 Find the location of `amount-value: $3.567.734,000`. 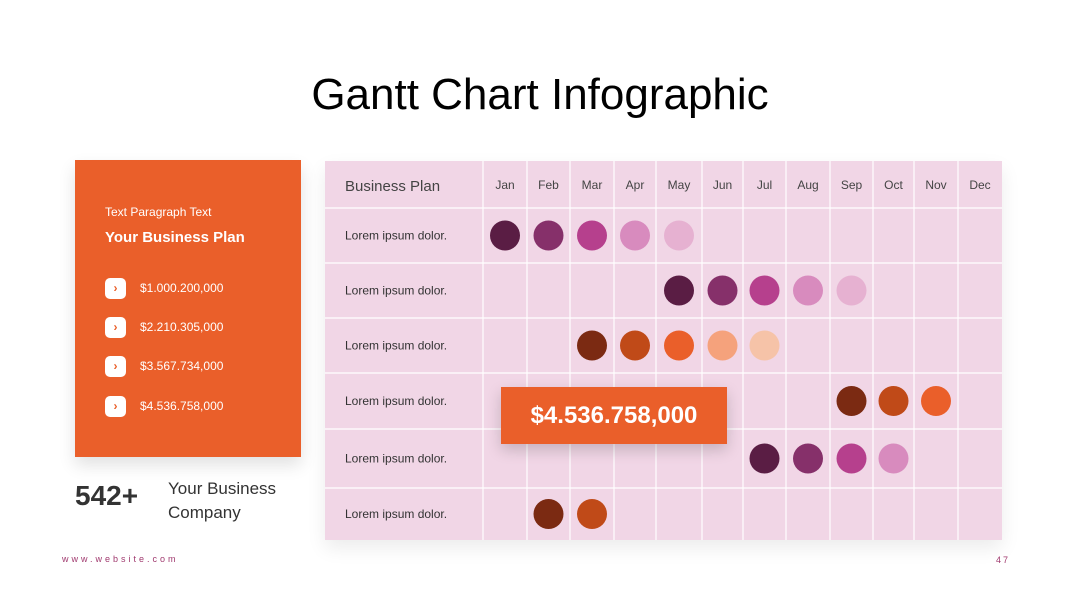

amount-value: $3.567.734,000 is located at coordinates (182, 366).